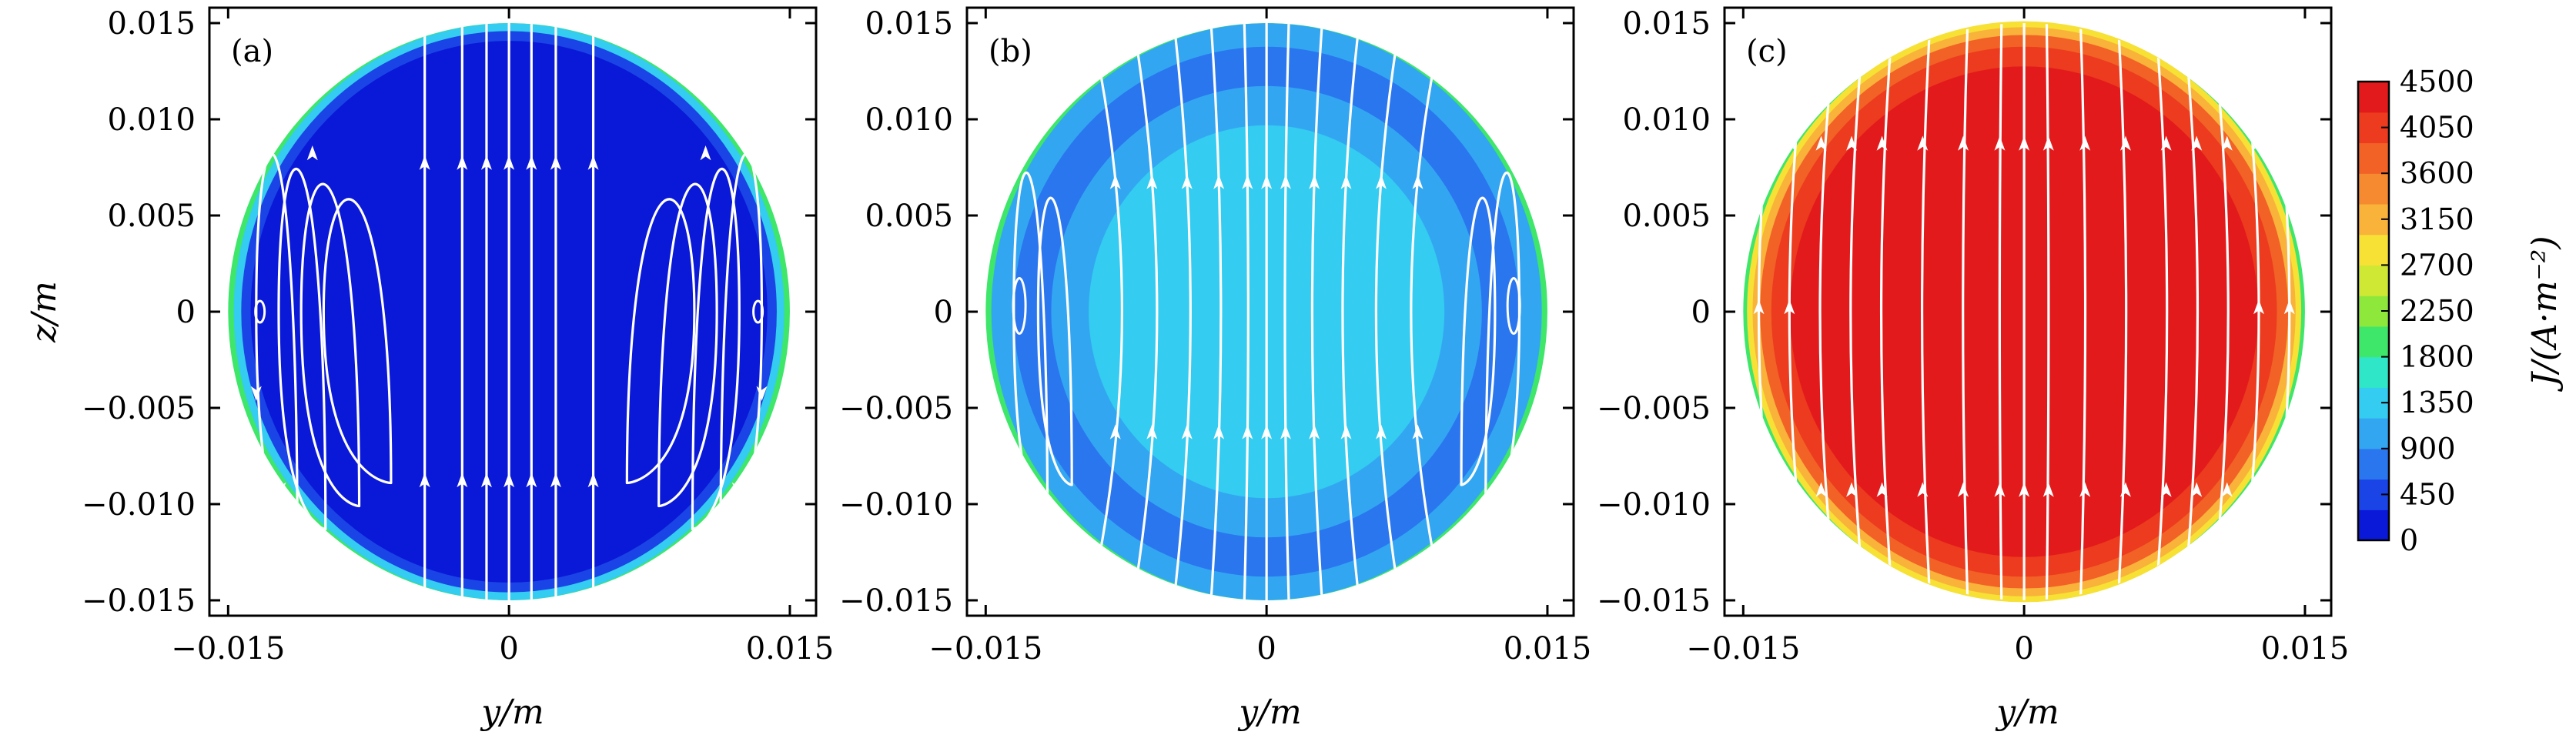  I want to click on colorbar-tick-label: 3600, so click(2437, 173).